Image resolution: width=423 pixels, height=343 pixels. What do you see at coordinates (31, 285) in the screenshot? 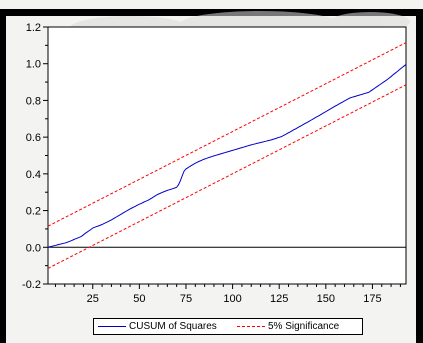
I see `y-tick-label: -0.2` at bounding box center [31, 285].